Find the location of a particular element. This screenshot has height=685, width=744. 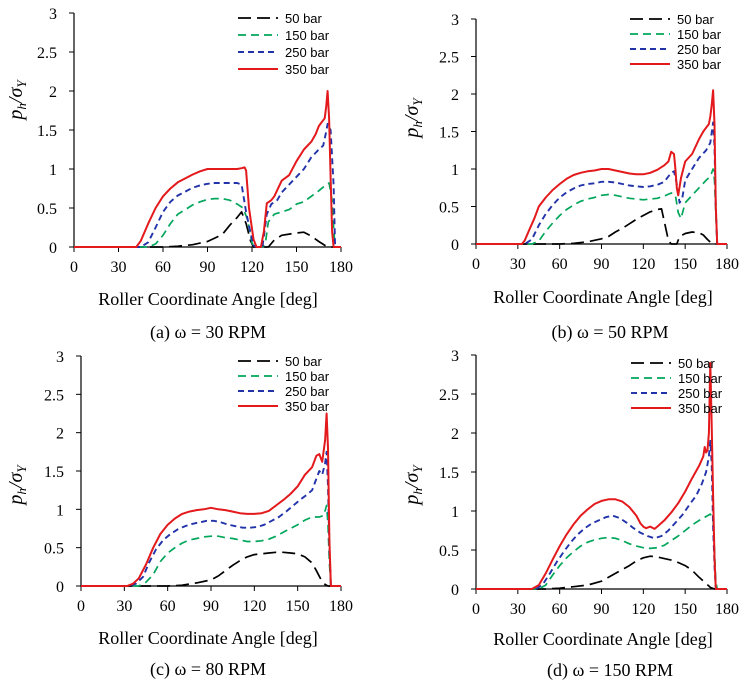

legend: 50 bar 150 bar 250 bar 350 bar is located at coordinates (284, 44).